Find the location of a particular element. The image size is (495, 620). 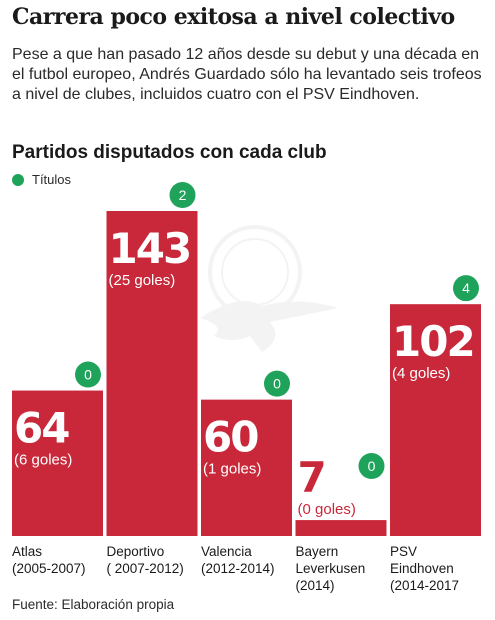

bar-value-1: 143 is located at coordinates (150, 248).